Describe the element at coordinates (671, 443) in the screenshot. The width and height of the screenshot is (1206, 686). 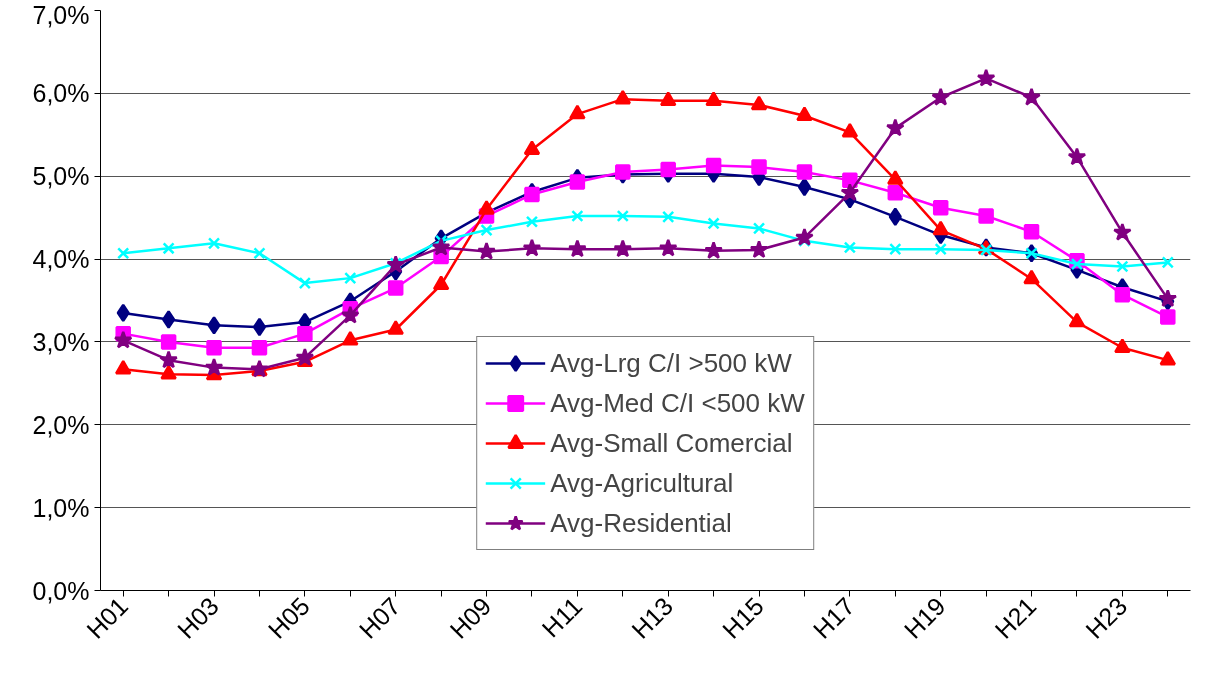
I see `legend-label: Avg-Small Comercial` at that location.